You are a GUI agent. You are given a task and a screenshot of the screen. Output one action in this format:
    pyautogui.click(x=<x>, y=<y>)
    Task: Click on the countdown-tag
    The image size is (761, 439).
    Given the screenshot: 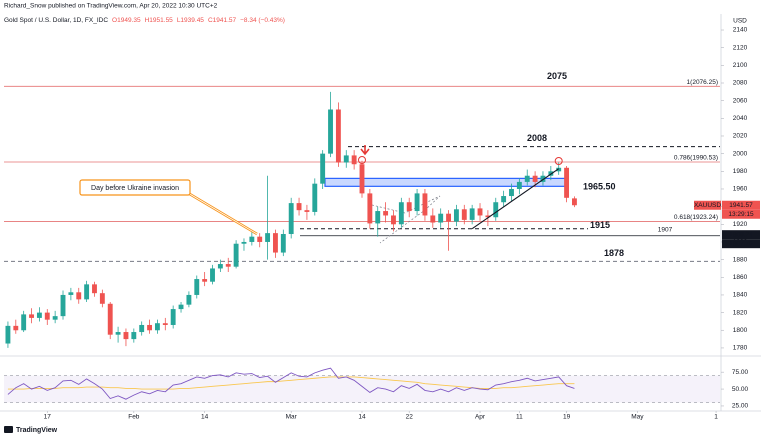 What is the action you would take?
    pyautogui.click(x=741, y=214)
    